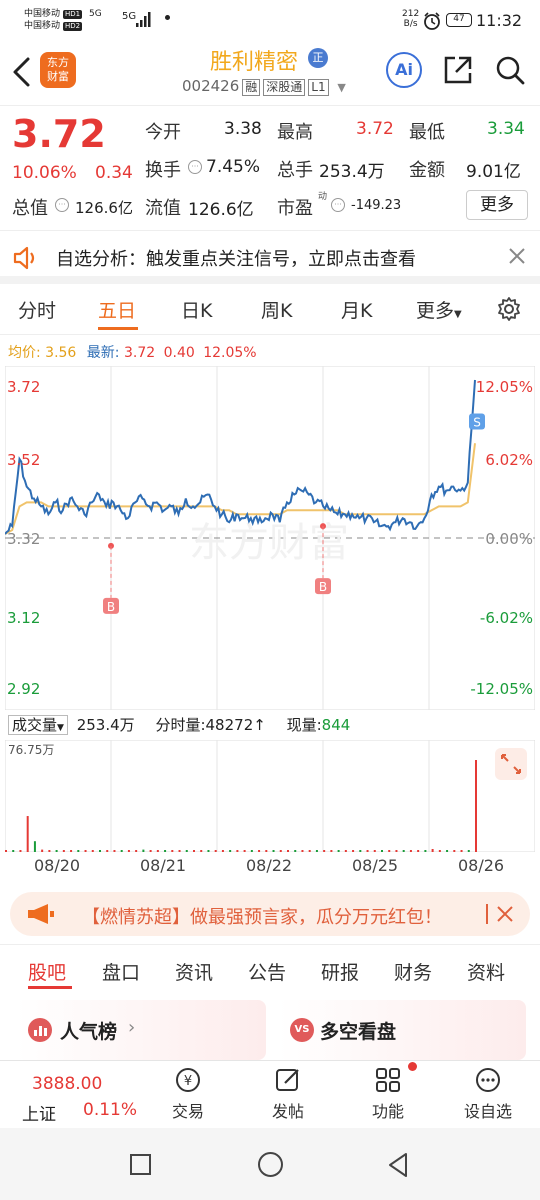  Describe the element at coordinates (340, 973) in the screenshot. I see `tab-research: 研报` at that location.